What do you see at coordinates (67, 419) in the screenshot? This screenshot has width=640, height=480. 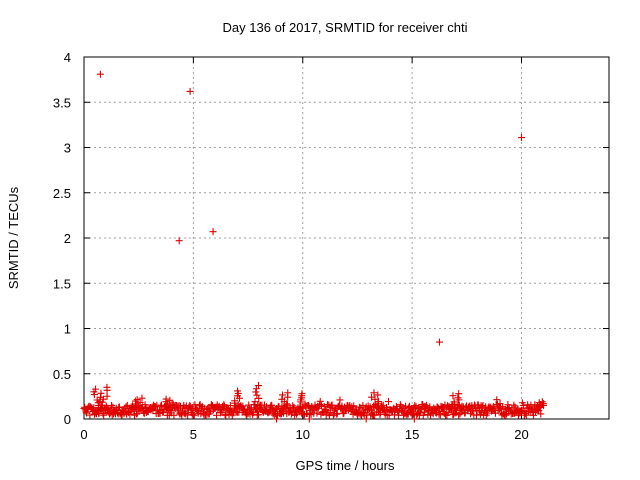 I see `y-tick-label: 0` at bounding box center [67, 419].